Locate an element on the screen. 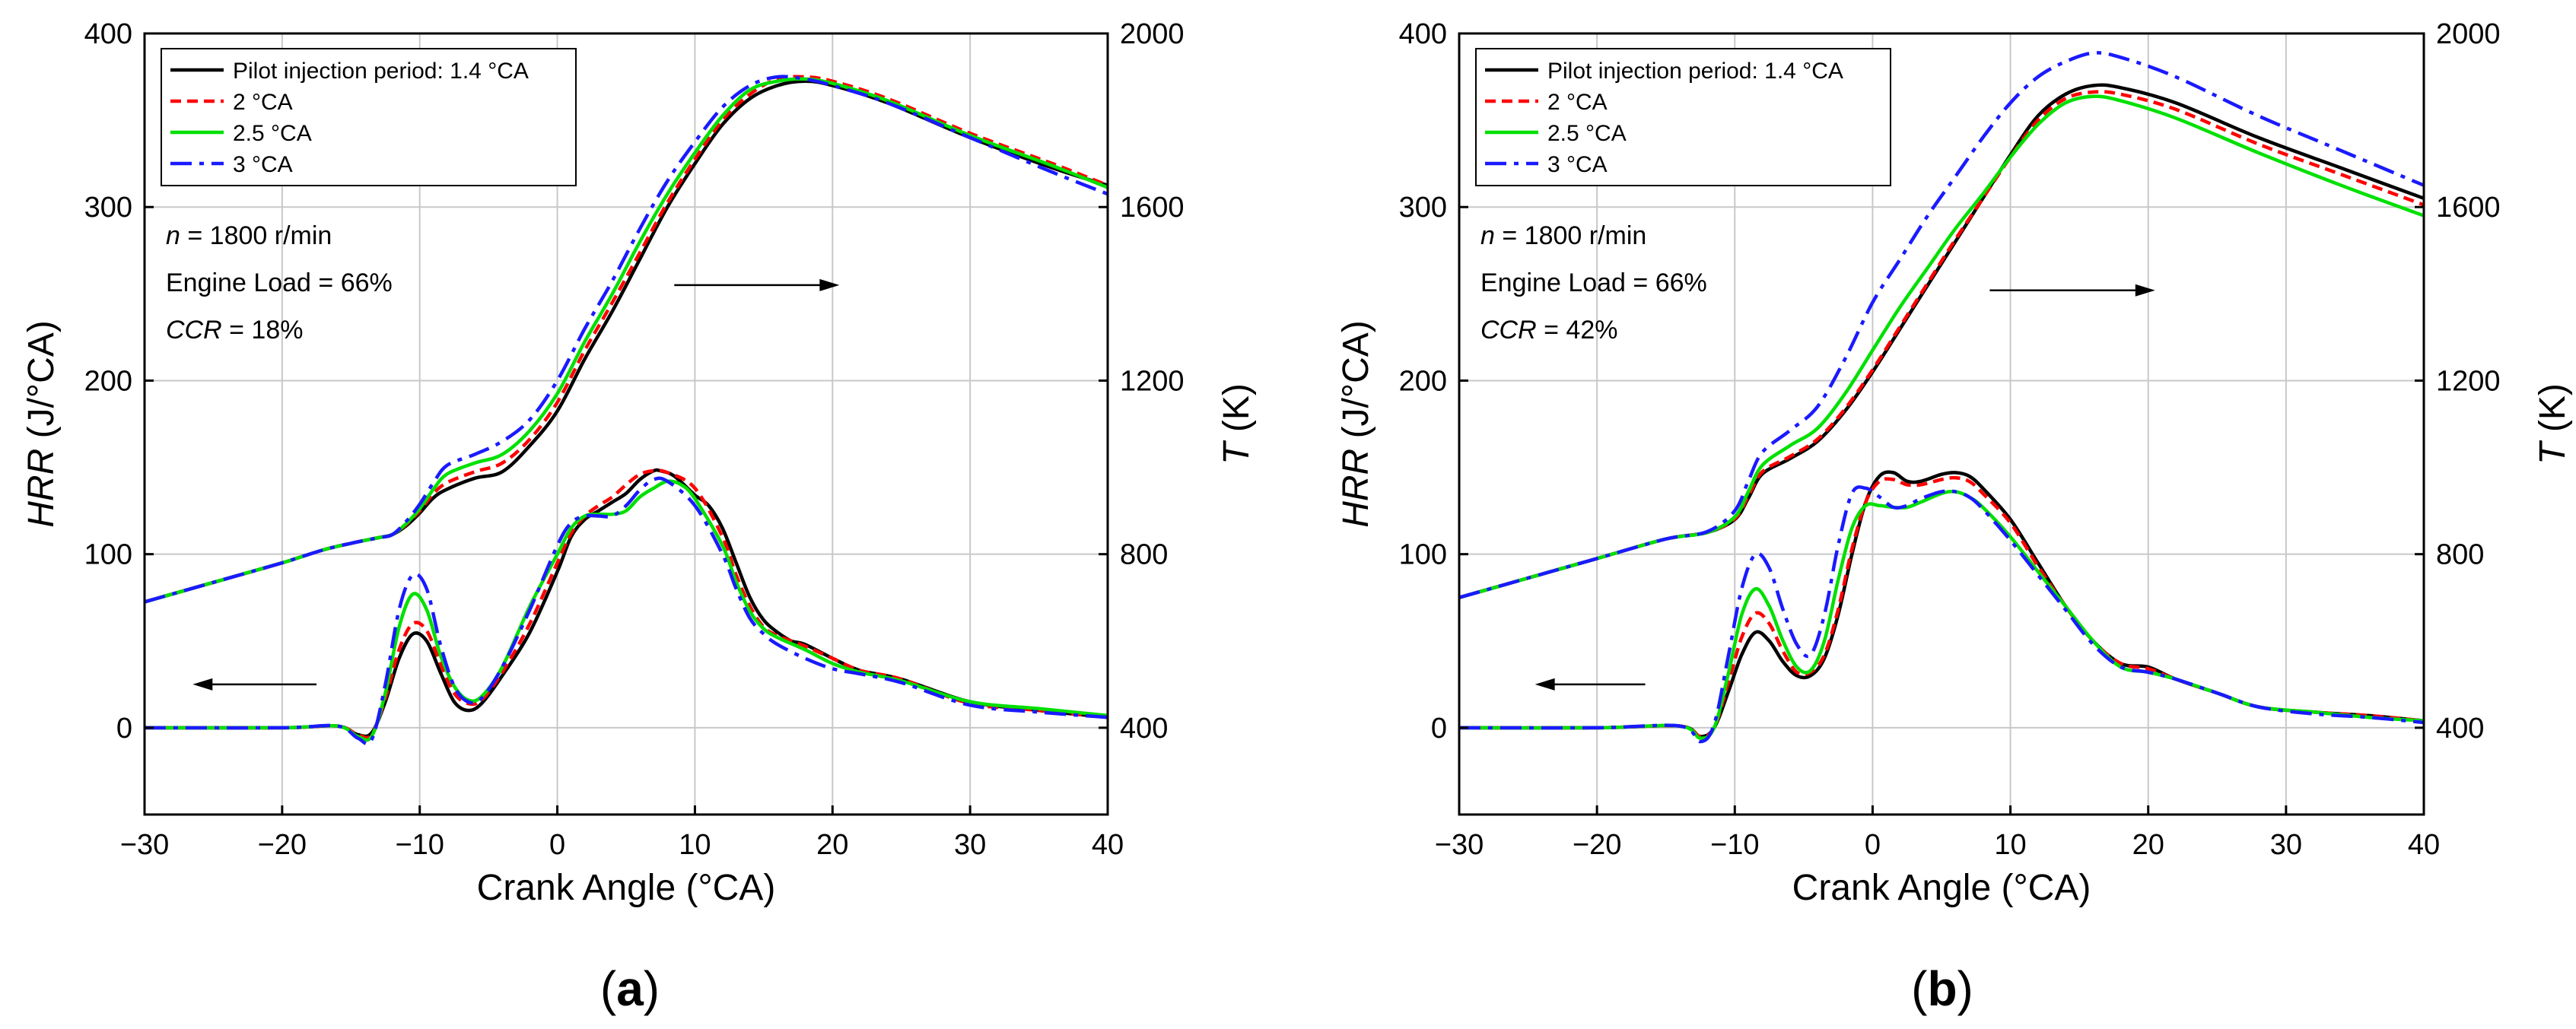 This screenshot has height=1029, width=2576. panel-label-letter: a is located at coordinates (630, 988).